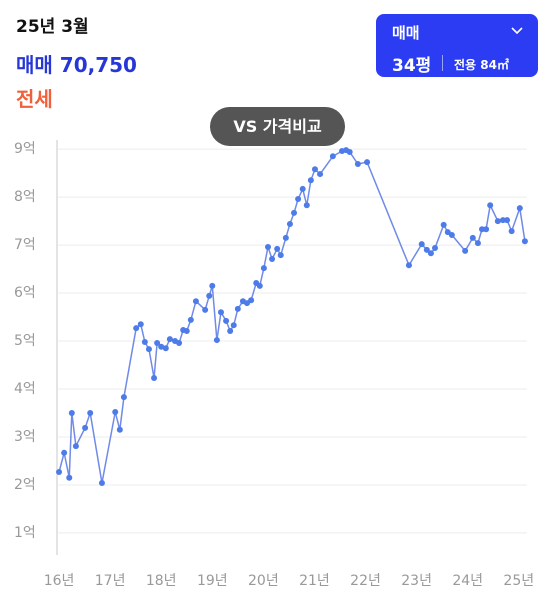 The image size is (547, 597). I want to click on x-tick-label: 17년, so click(110, 581).